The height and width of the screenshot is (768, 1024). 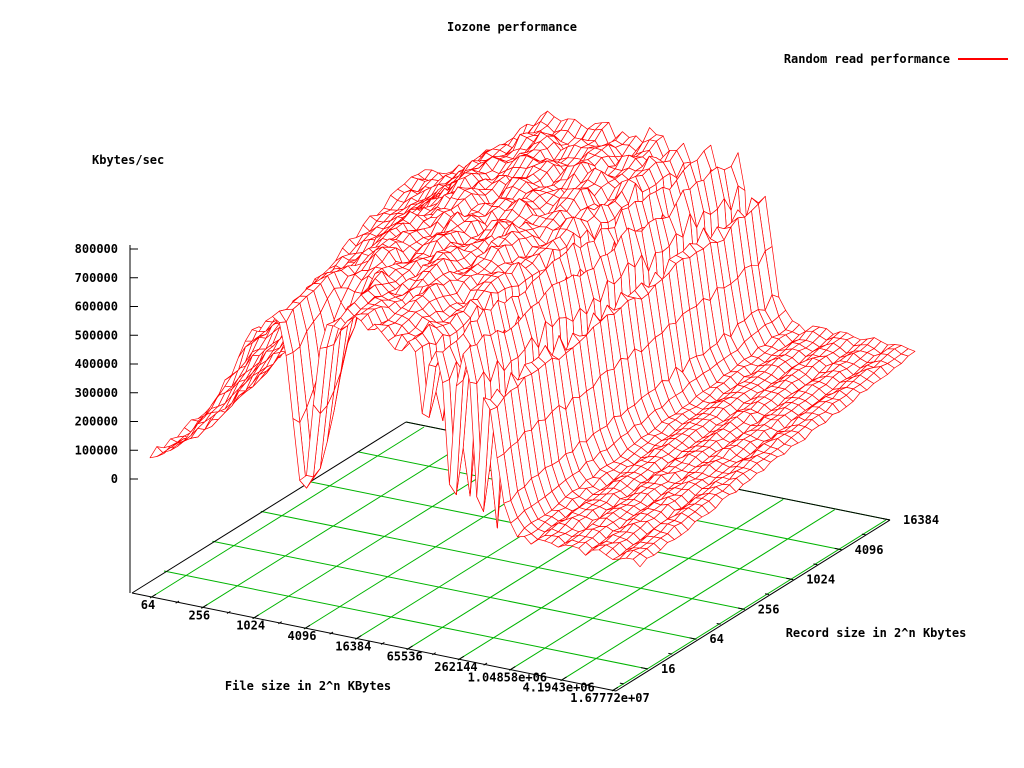 I want to click on plot-title: Iozone performance, so click(x=512, y=27).